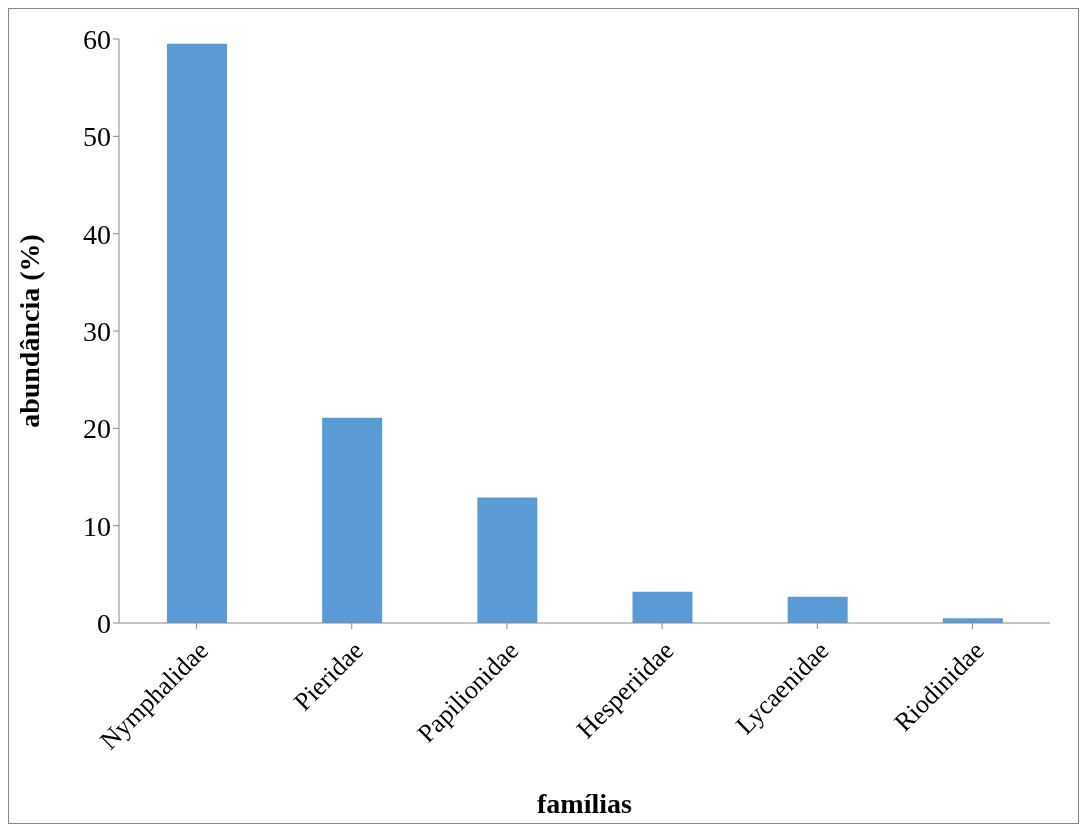 The width and height of the screenshot is (1087, 832). What do you see at coordinates (97, 331) in the screenshot?
I see `y-tick-label: 30` at bounding box center [97, 331].